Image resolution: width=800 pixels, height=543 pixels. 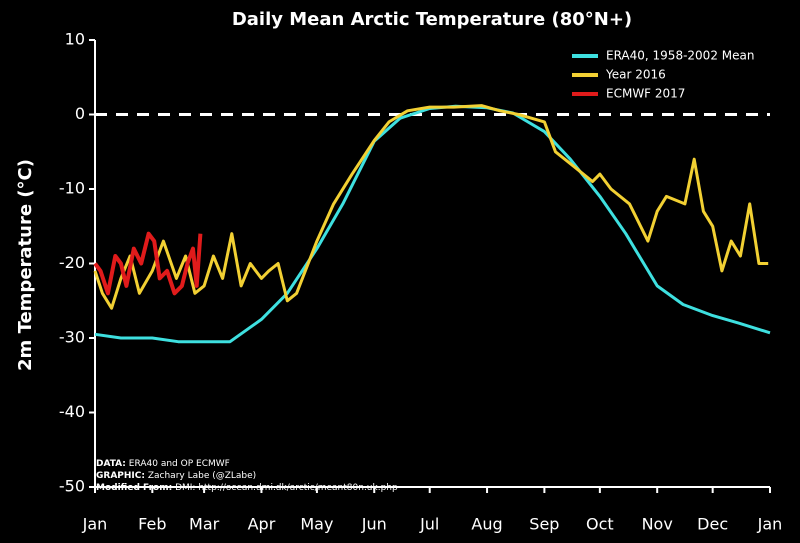 I want to click on y-tick-label: -40, so click(x=72, y=411).